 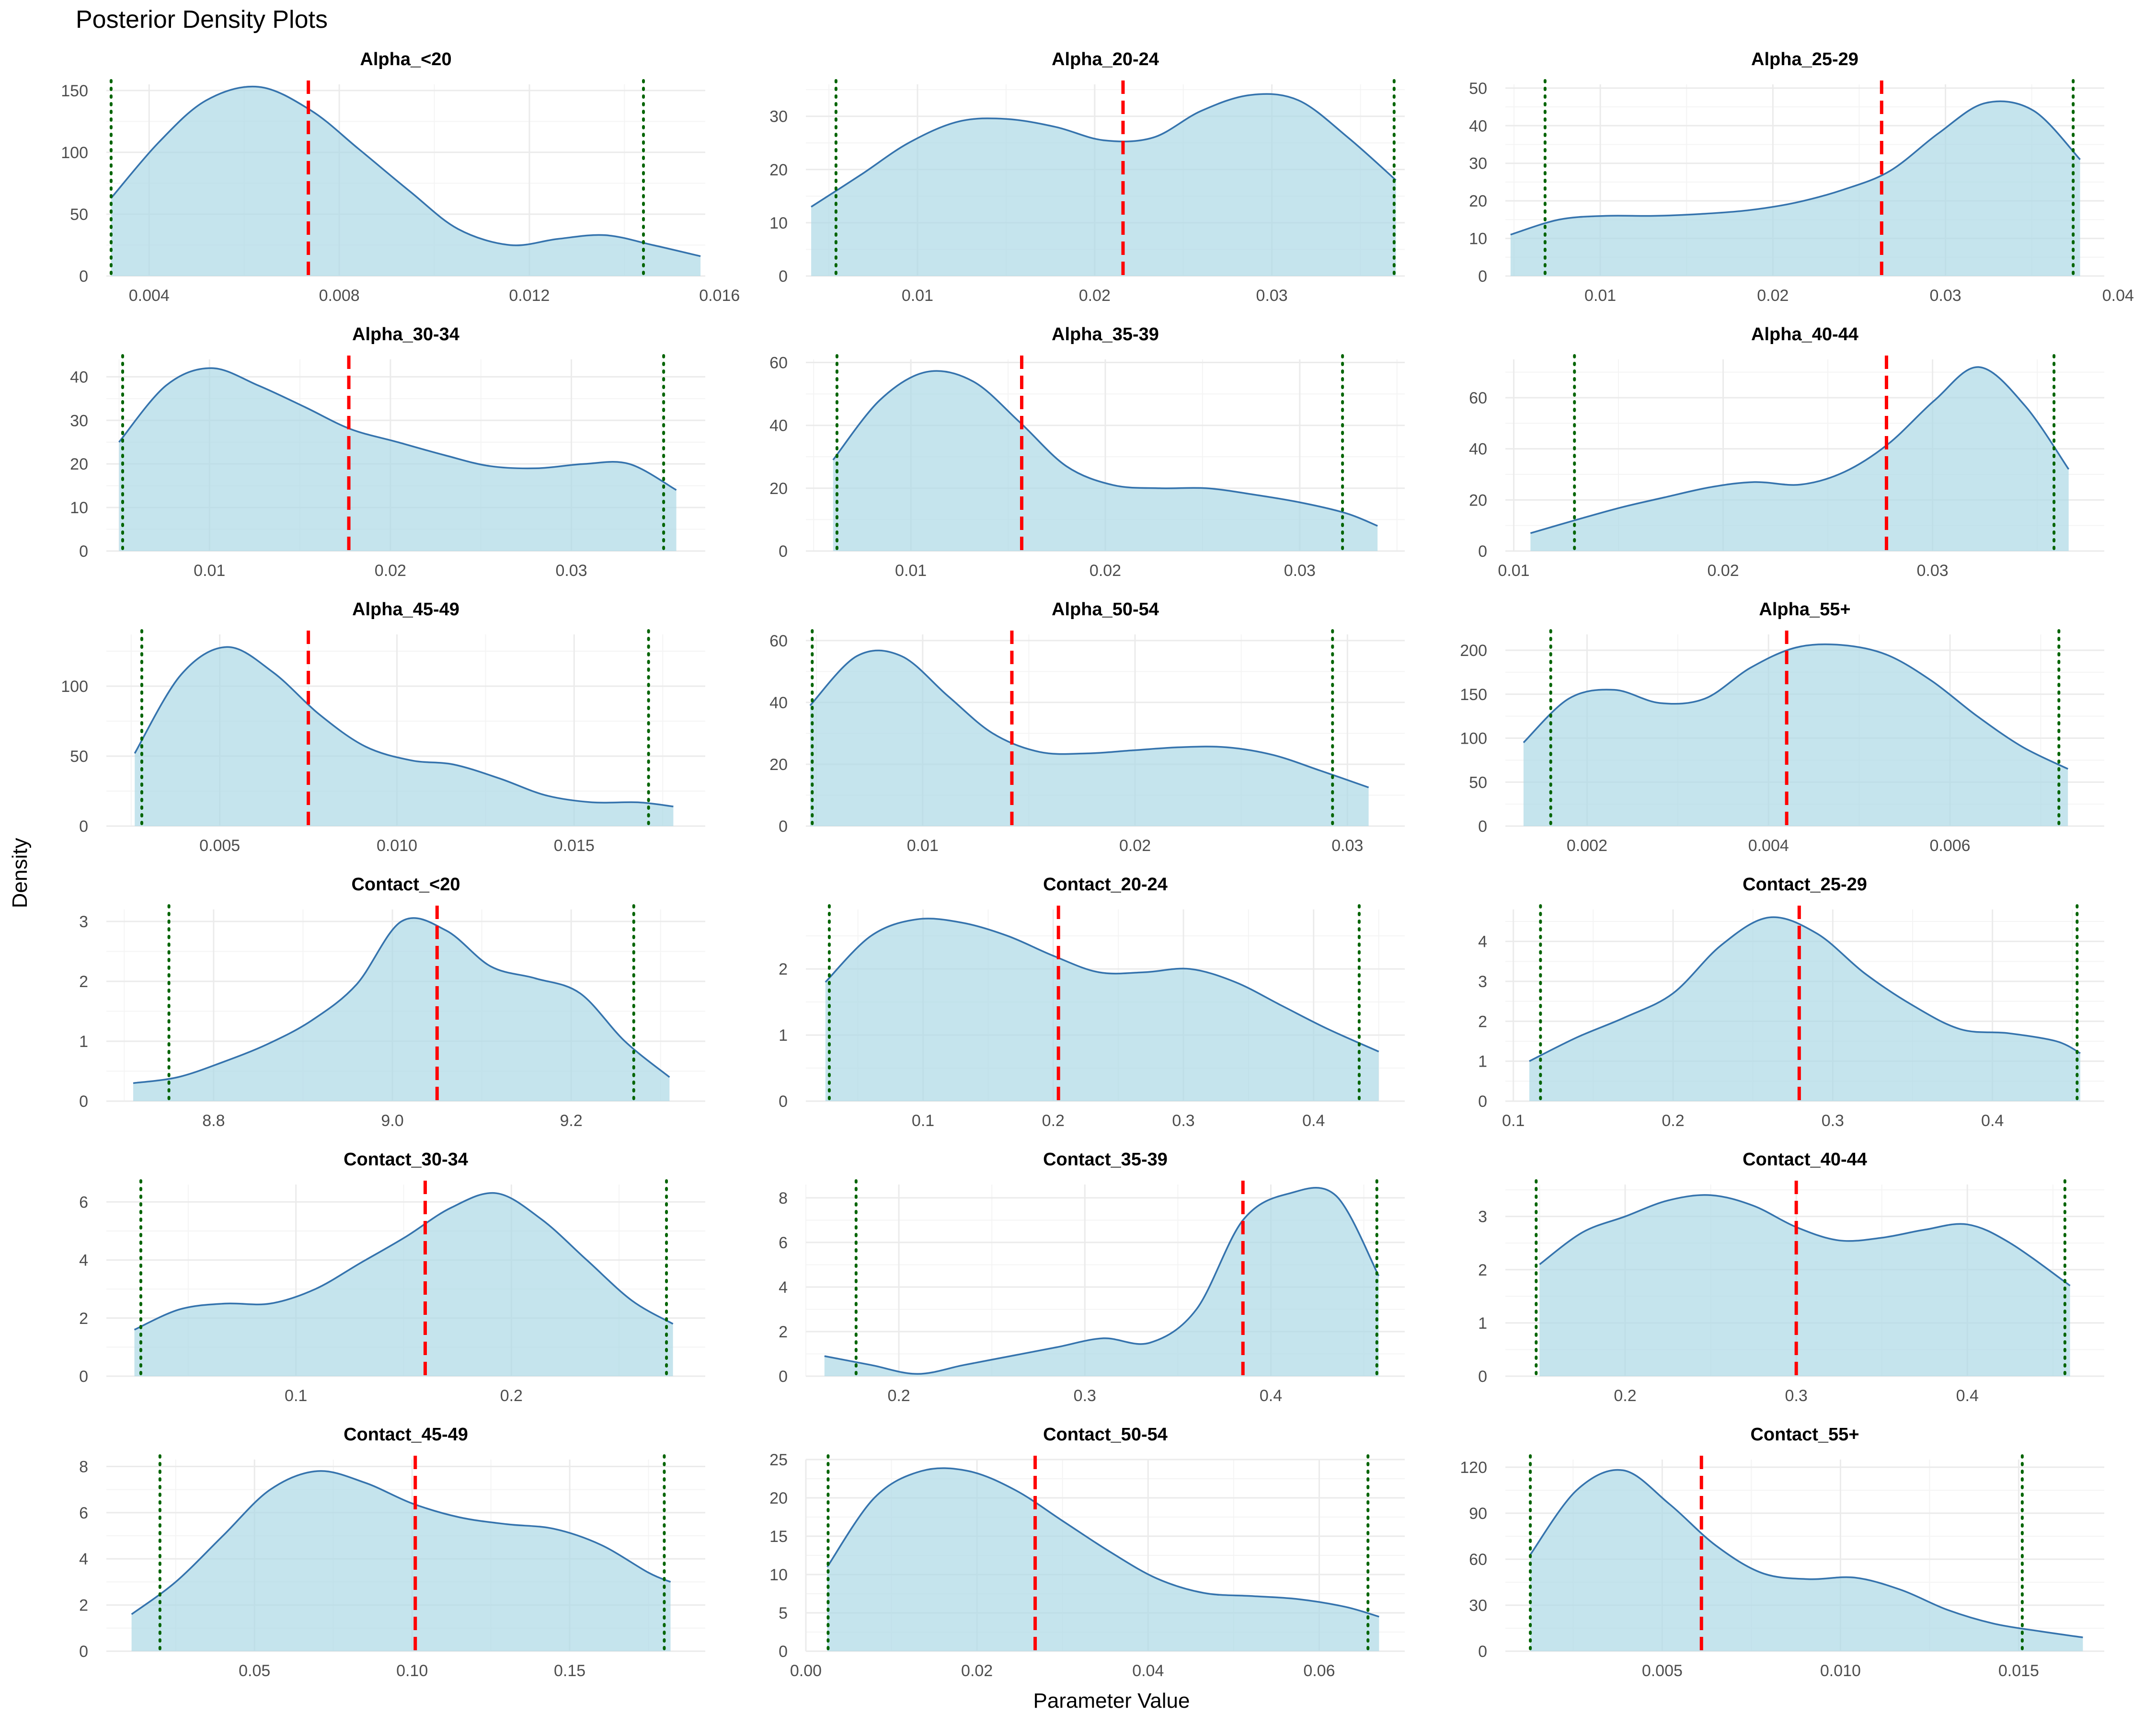 I want to click on density-panel: Alpha_30-34 0 10 20 30 40 0.01 0.02 0.03, so click(x=387, y=452).